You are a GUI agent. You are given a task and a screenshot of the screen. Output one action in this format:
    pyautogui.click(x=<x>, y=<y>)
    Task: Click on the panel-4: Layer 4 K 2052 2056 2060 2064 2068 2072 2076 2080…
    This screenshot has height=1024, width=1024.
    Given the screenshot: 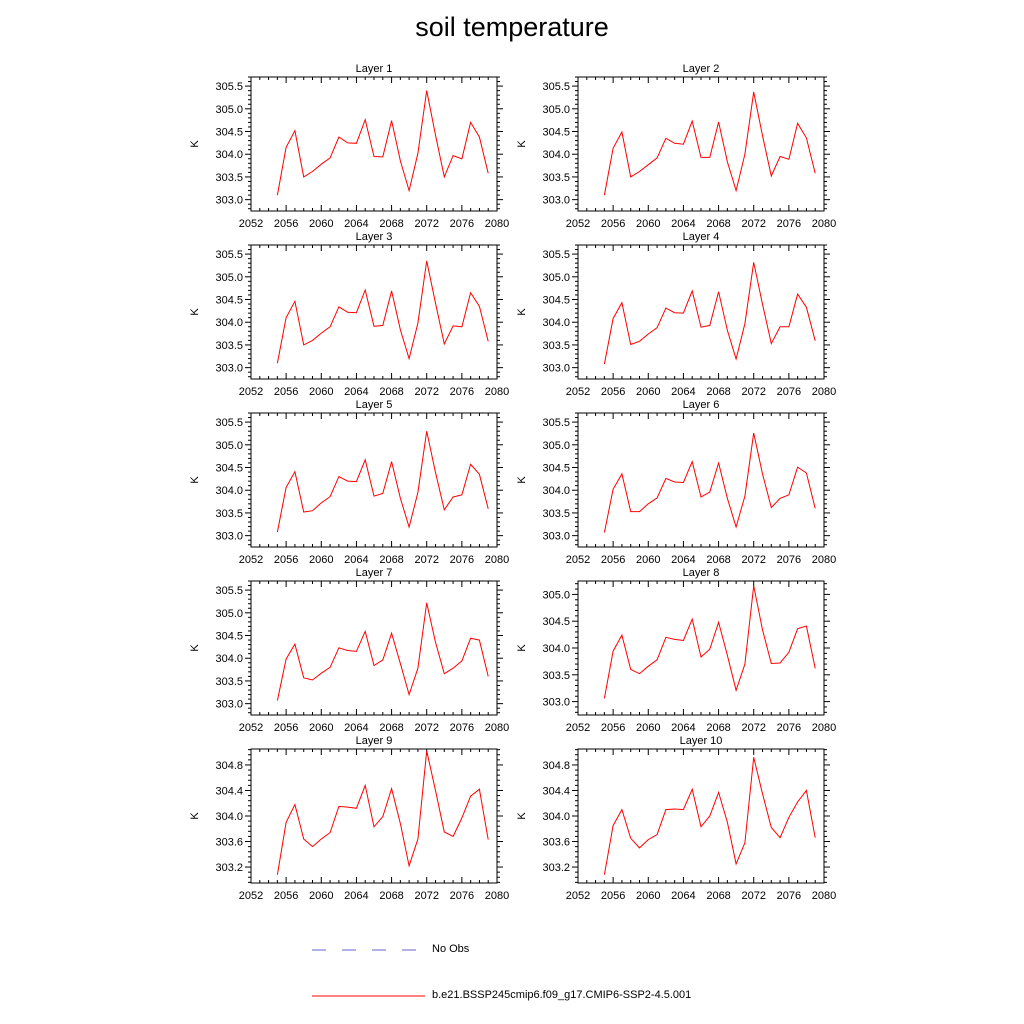 What is the action you would take?
    pyautogui.click(x=676, y=314)
    